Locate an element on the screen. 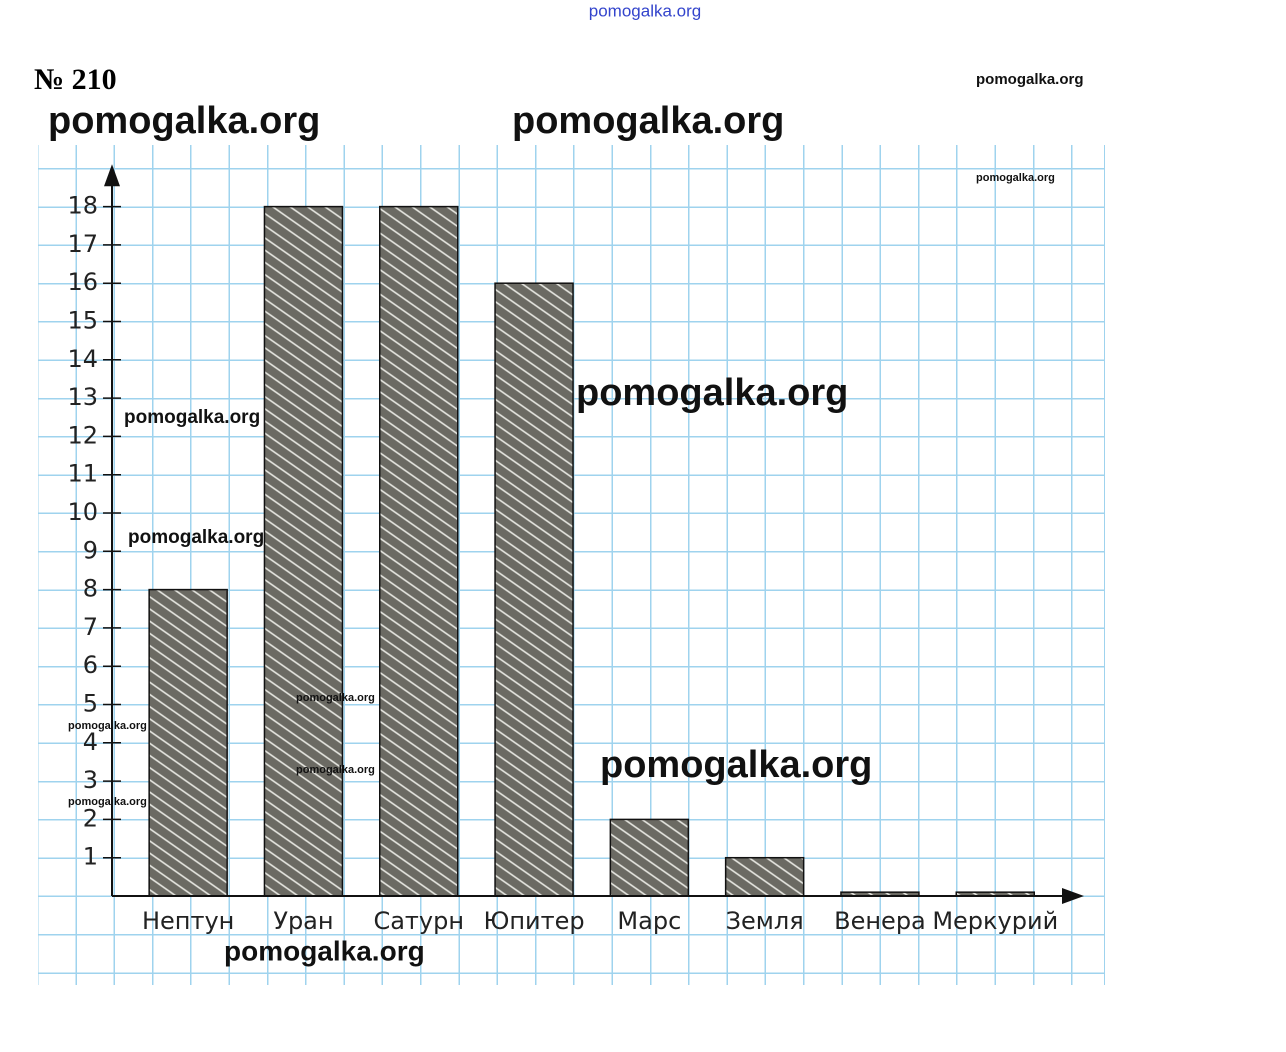 Image resolution: width=1286 pixels, height=1052 pixels. x-tick-label: Меркурий is located at coordinates (995, 921).